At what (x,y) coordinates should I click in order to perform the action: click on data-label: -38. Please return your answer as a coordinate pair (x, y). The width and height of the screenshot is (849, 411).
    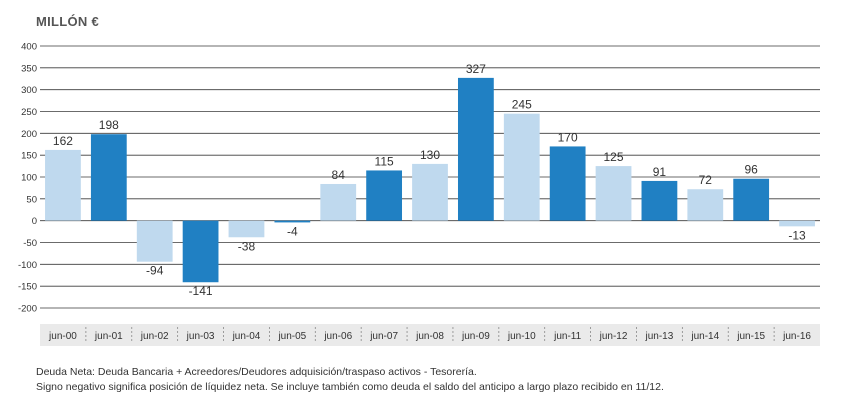
    Looking at the image, I should click on (247, 246).